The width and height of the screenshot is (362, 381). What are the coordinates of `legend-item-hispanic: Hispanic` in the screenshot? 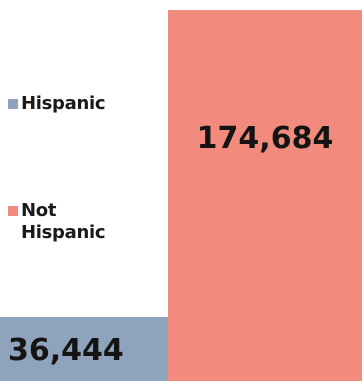 It's located at (69, 104).